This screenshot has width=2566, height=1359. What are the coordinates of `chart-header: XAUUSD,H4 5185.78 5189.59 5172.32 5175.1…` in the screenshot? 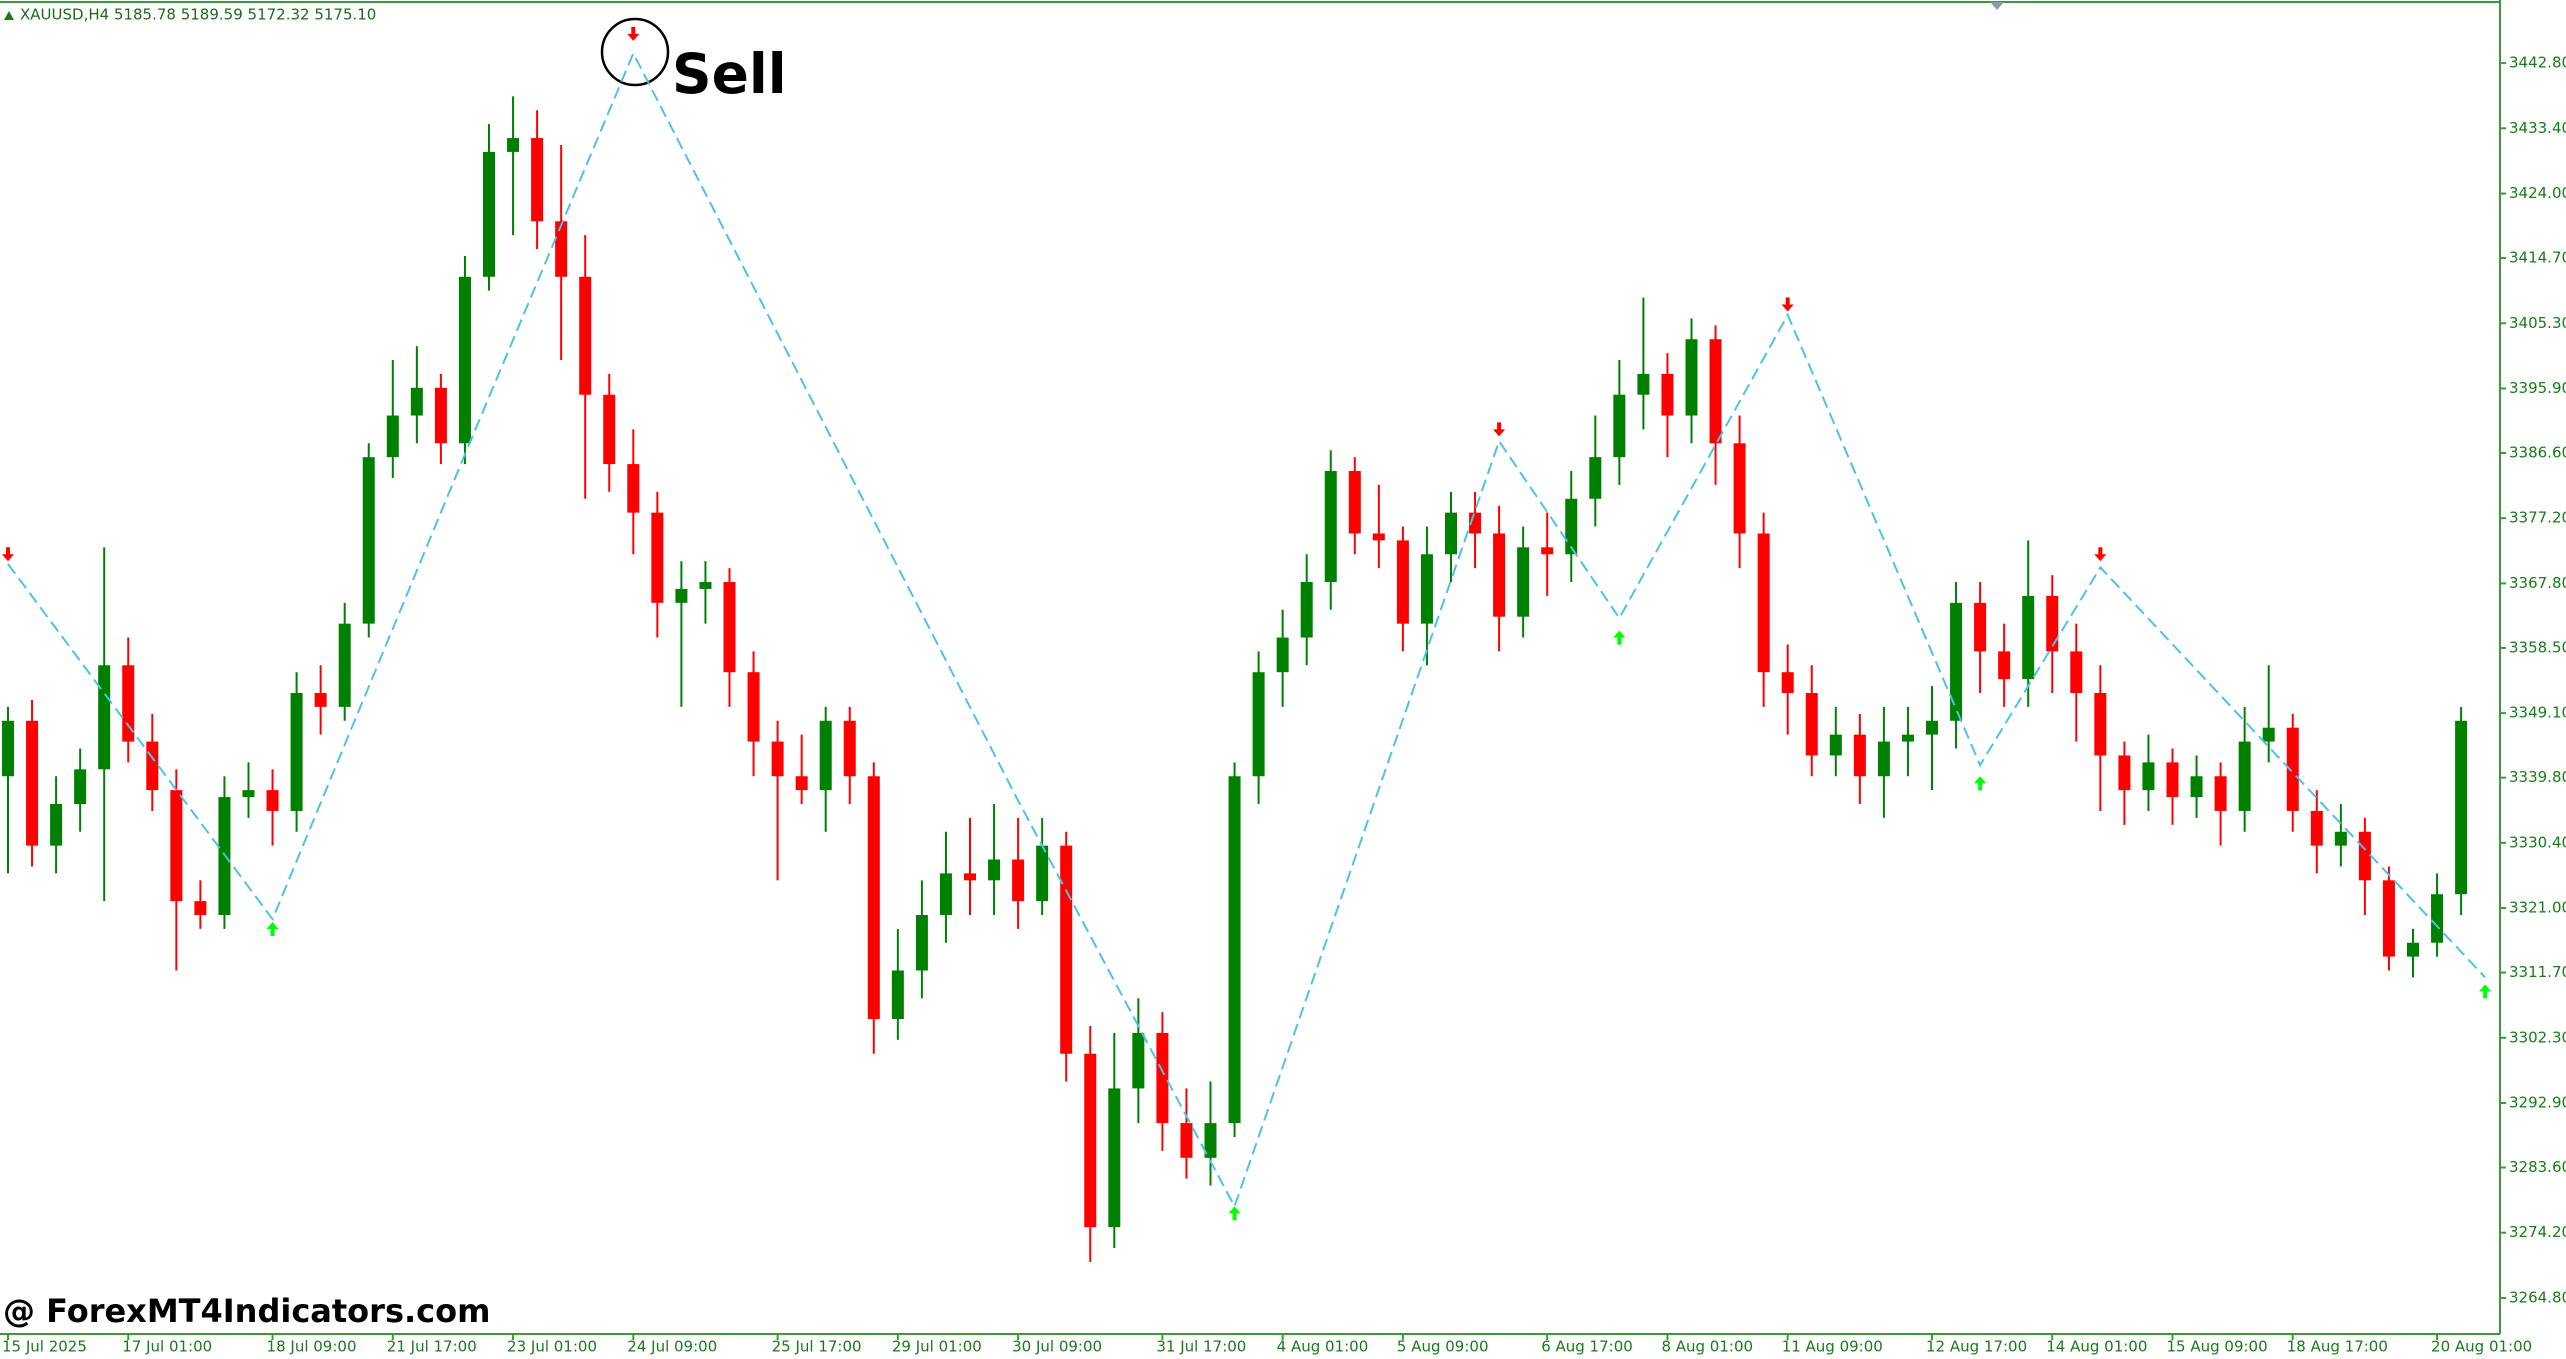 It's located at (198, 15).